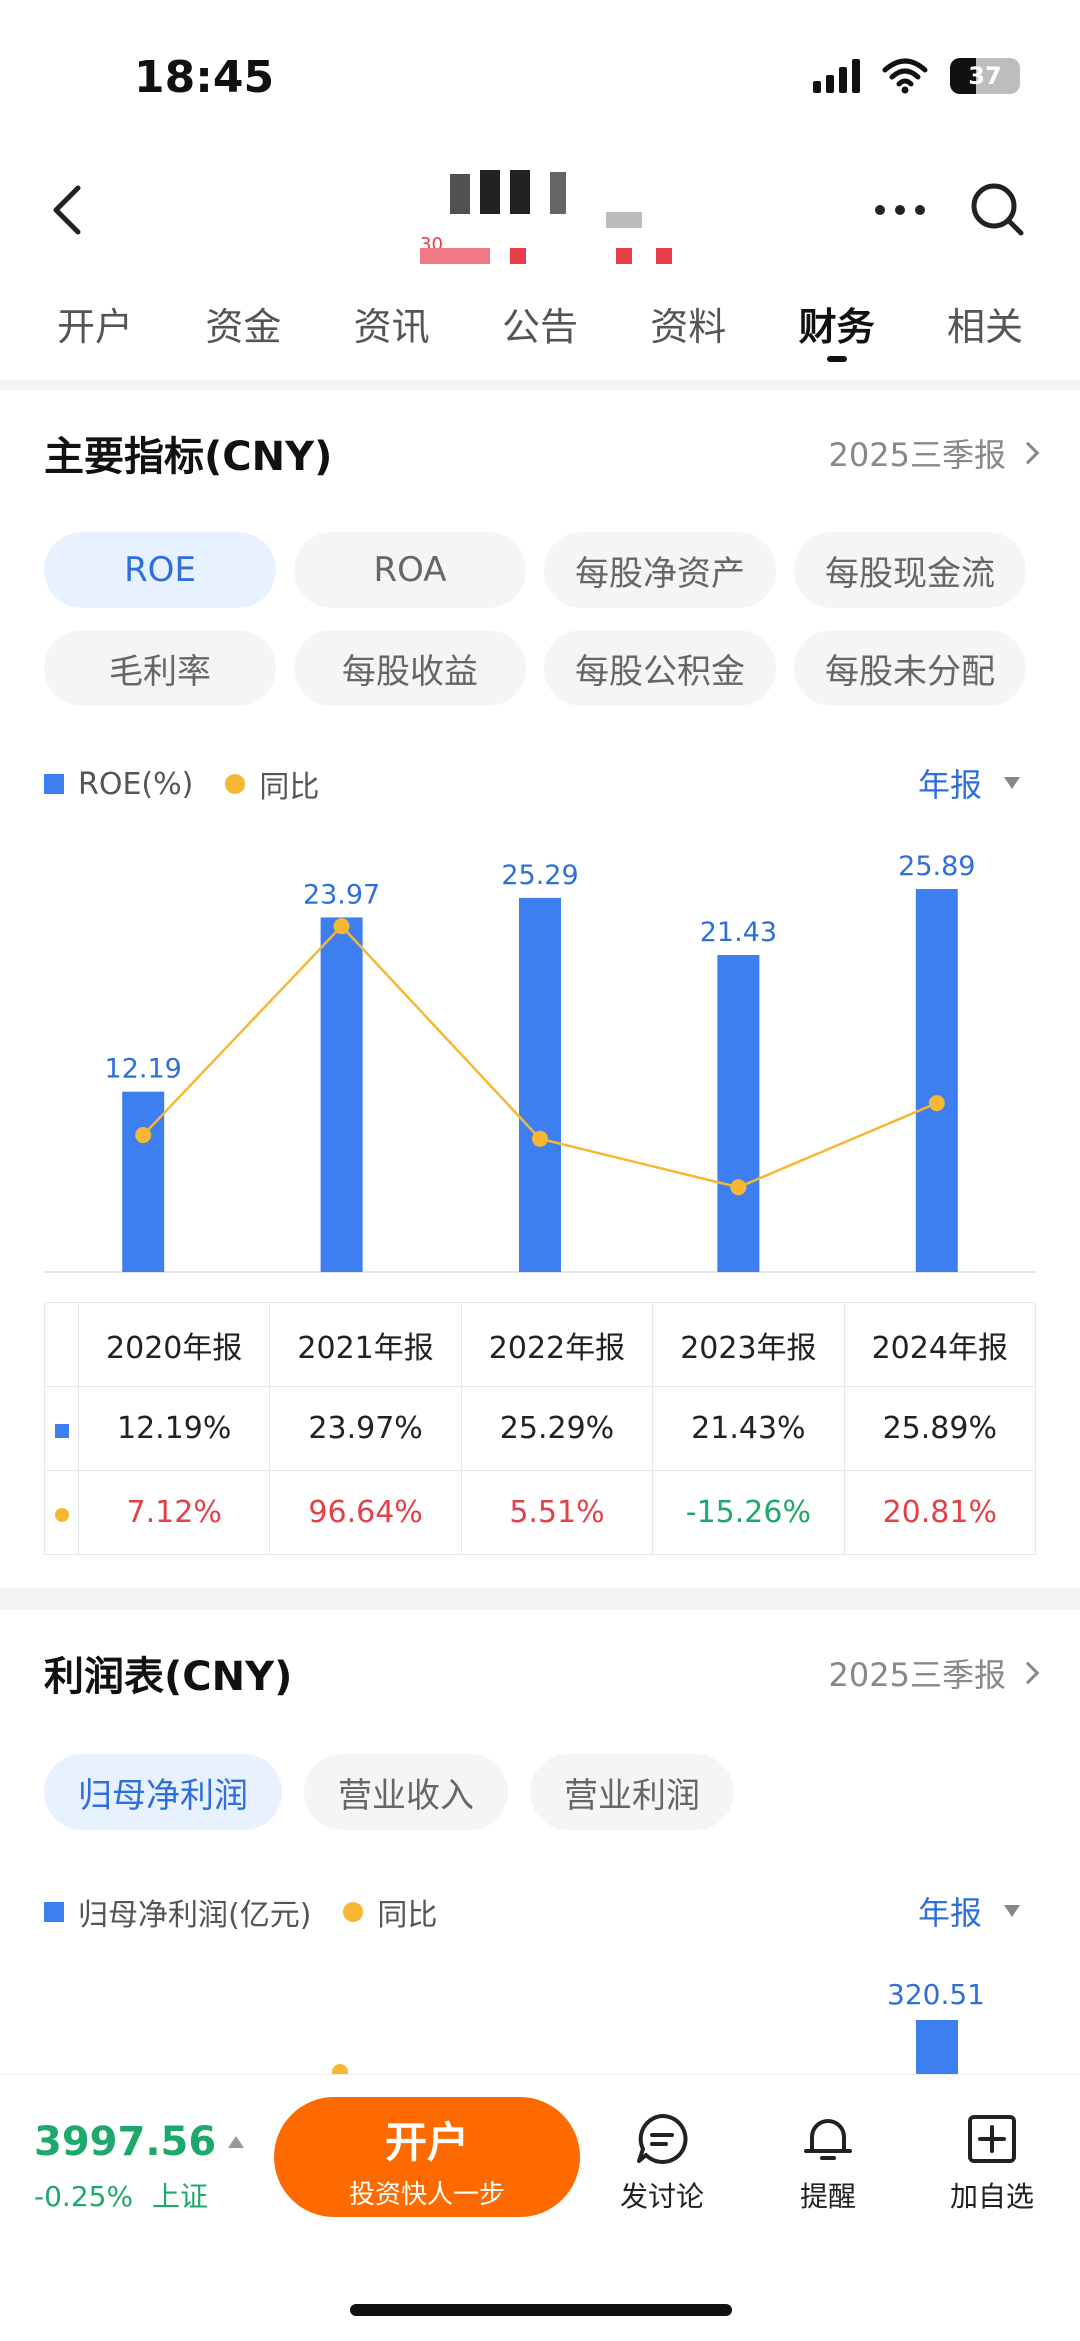 The height and width of the screenshot is (2341, 1080). I want to click on discuss-label: 发讨论, so click(661, 2196).